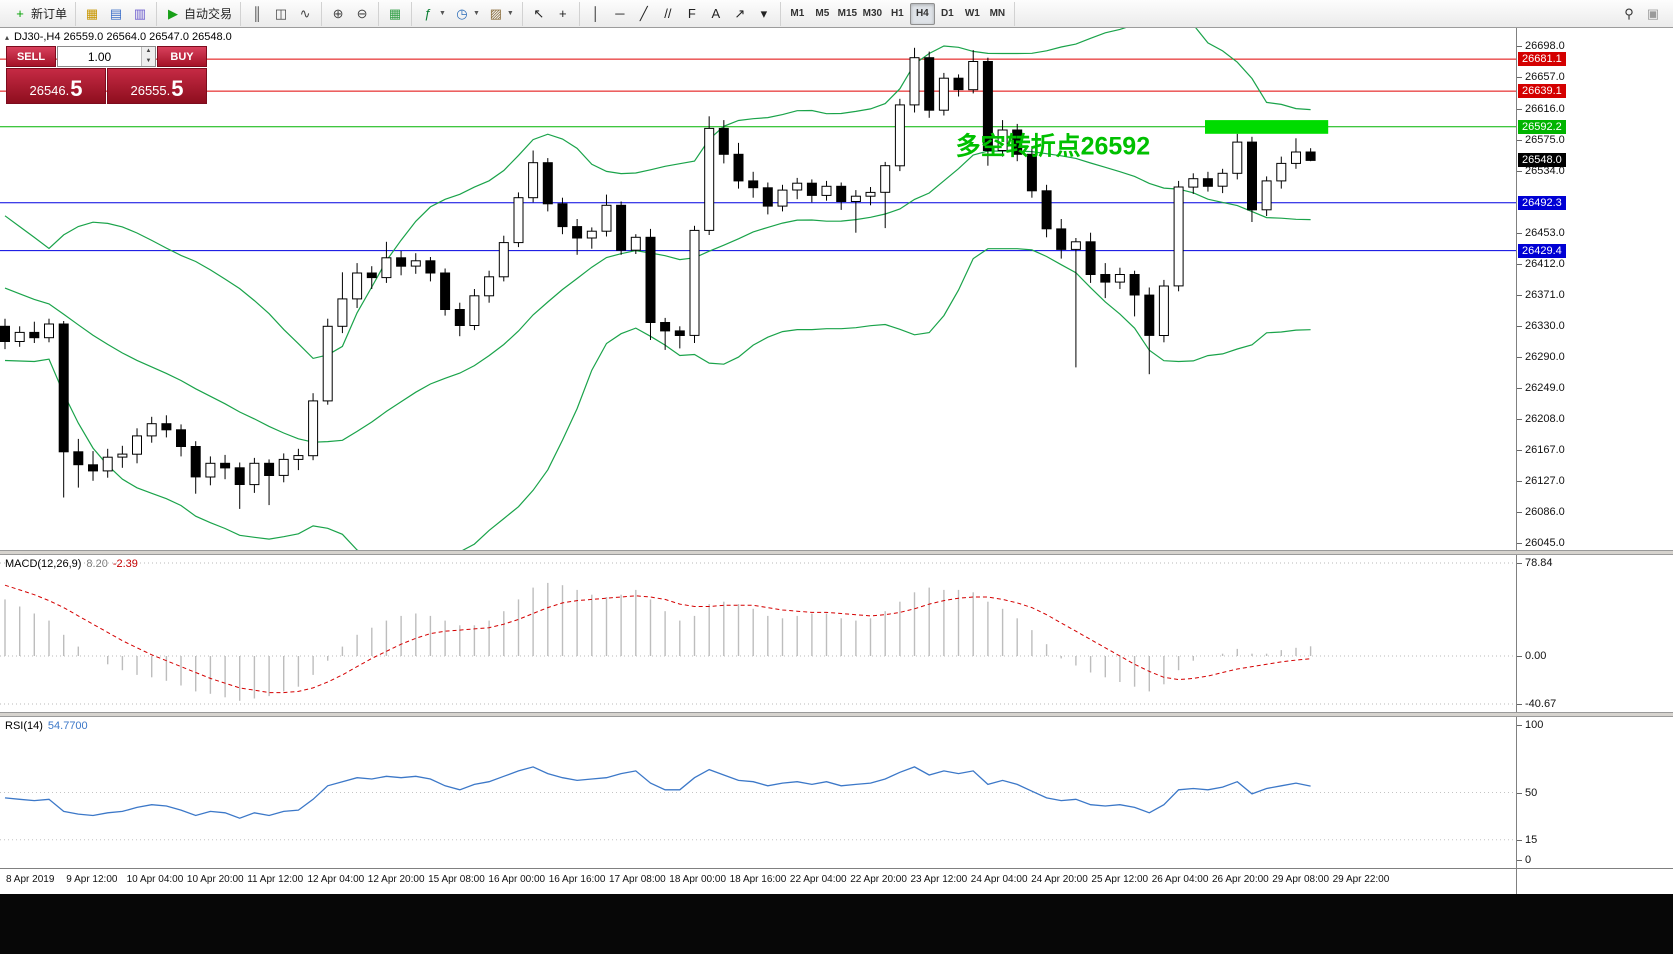 The image size is (1673, 954). I want to click on chart-profiles-icon: ▤, so click(116, 13).